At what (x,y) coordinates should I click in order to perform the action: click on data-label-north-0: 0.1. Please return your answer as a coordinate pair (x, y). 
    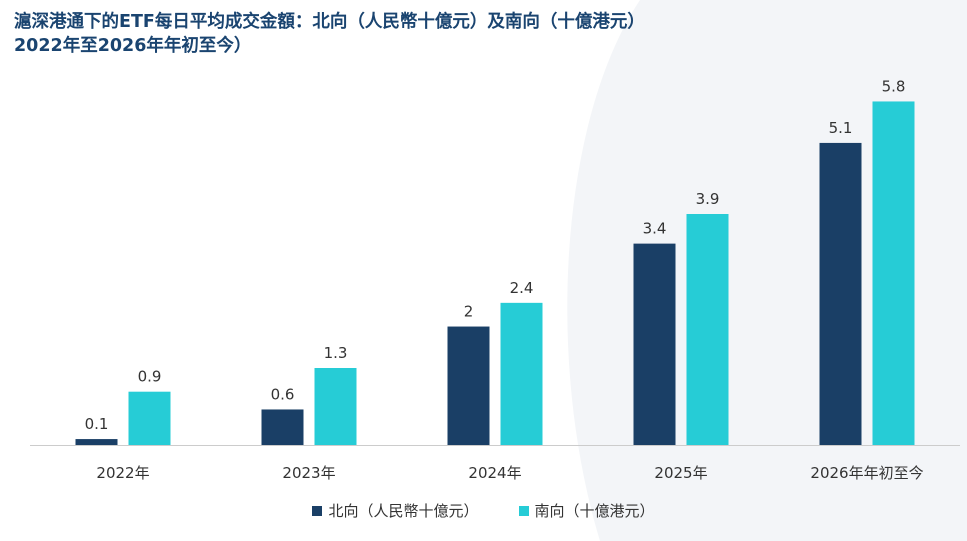
    Looking at the image, I should click on (97, 424).